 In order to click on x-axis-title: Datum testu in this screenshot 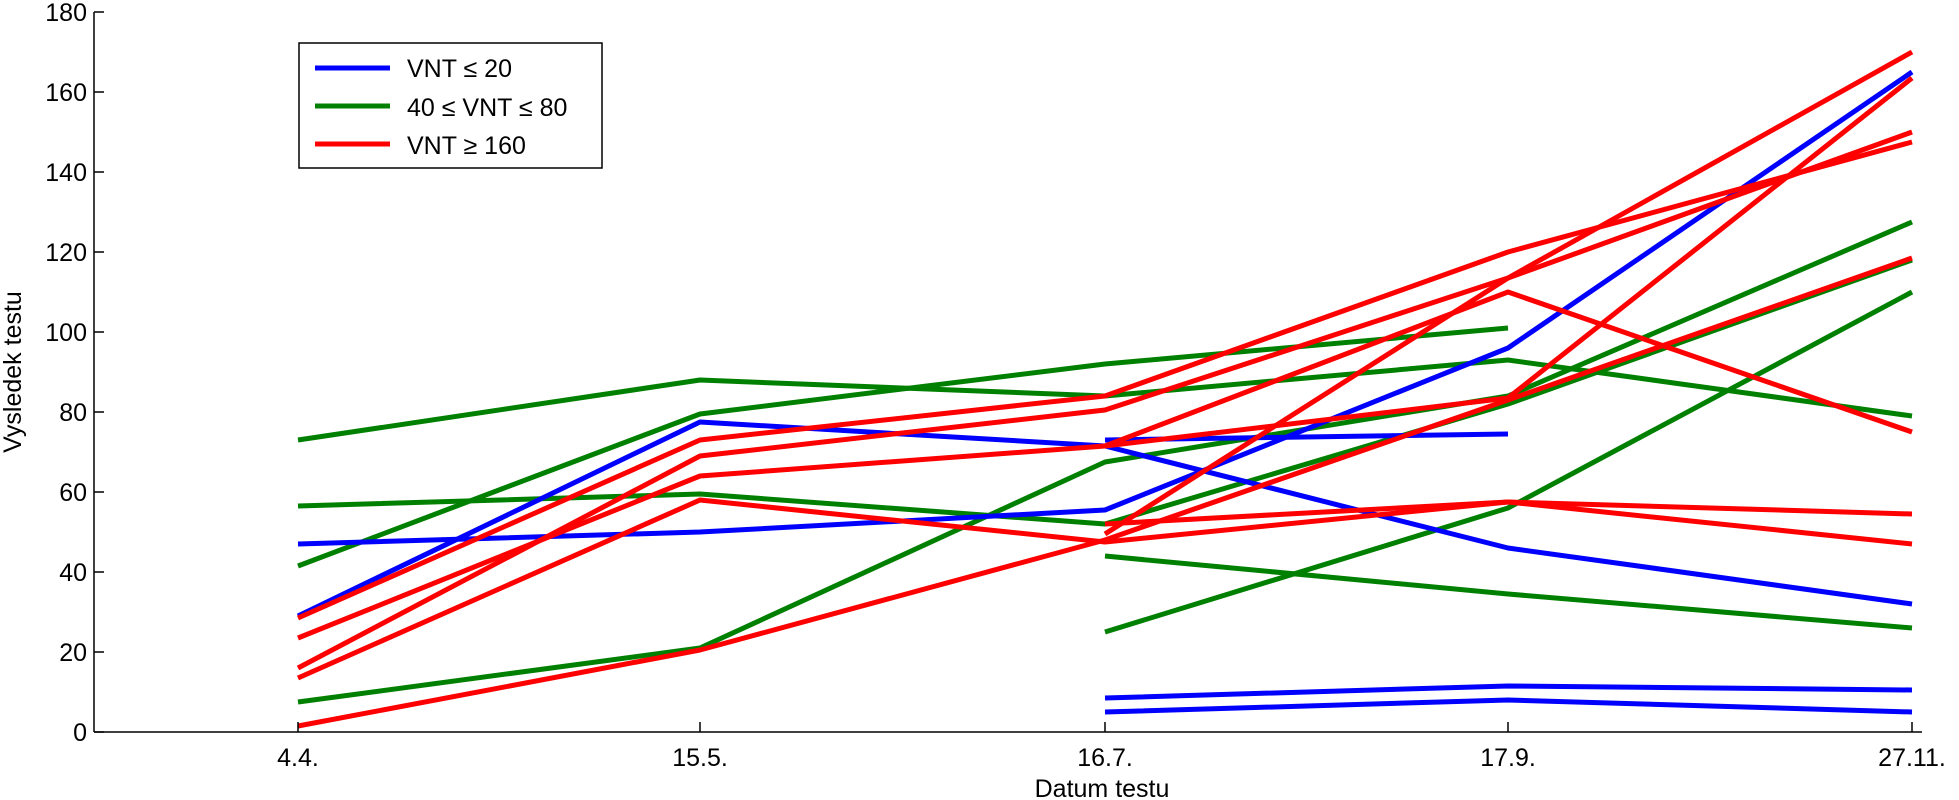, I will do `click(1102, 787)`.